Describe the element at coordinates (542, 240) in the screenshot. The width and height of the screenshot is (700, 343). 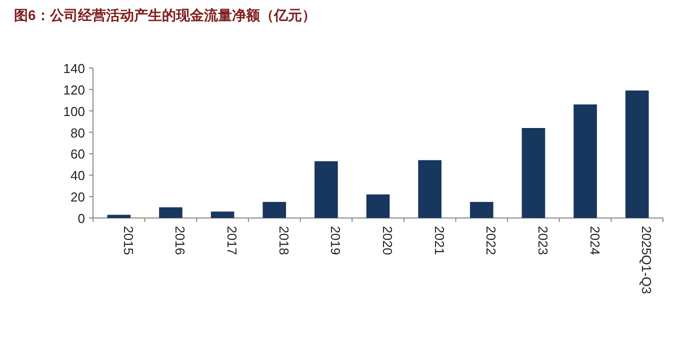
I see `x-tick-label: 2023` at that location.